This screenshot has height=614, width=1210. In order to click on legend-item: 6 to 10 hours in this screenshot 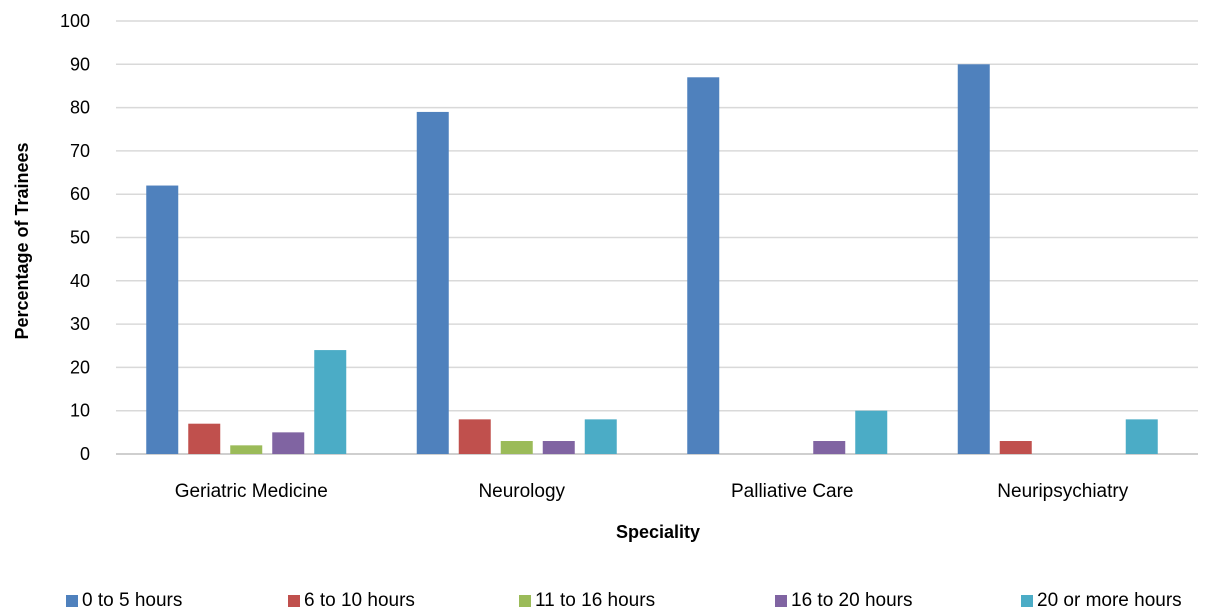, I will do `click(351, 601)`.